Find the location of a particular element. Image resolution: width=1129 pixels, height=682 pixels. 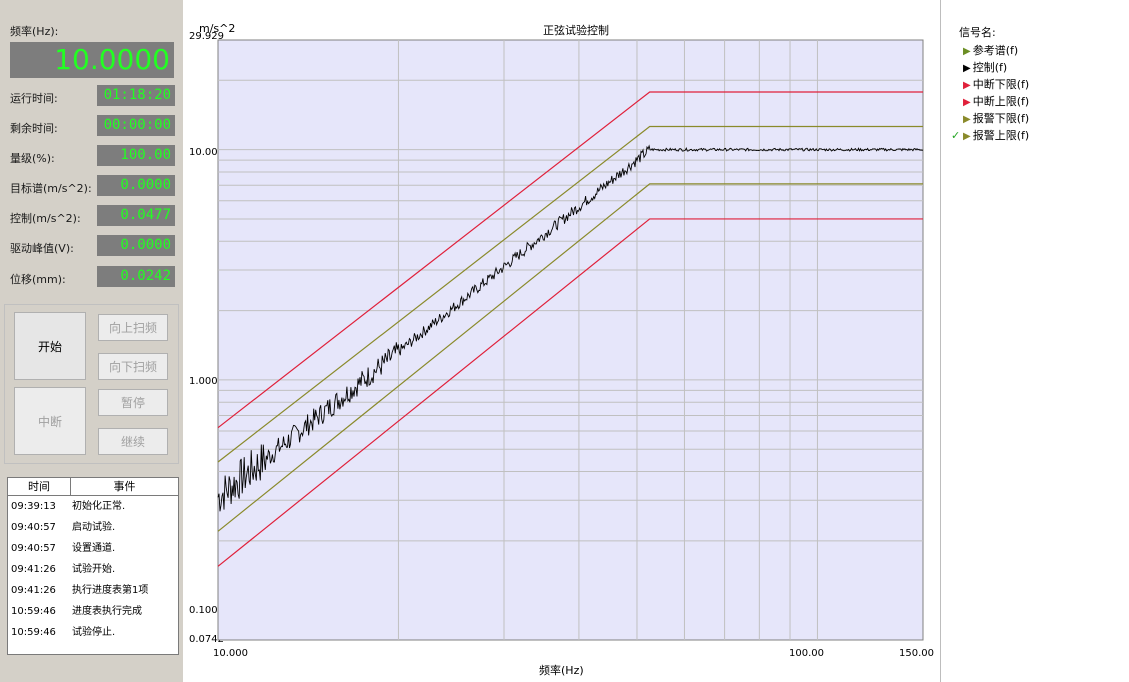

log-event: 初始化正常. is located at coordinates (99, 506).